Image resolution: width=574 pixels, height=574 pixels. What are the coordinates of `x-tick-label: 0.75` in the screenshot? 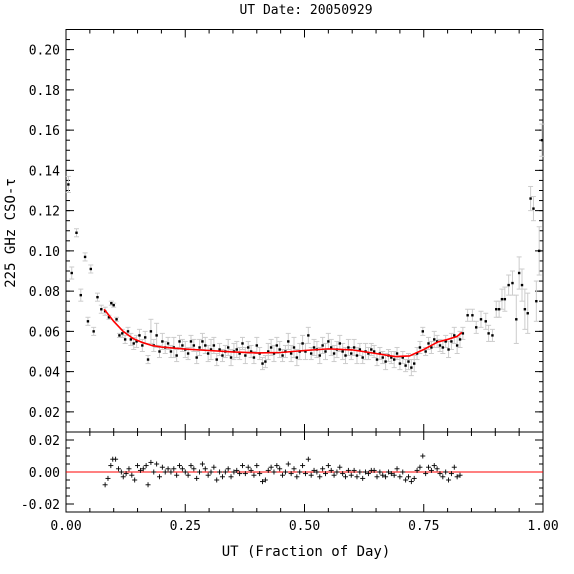 It's located at (423, 526).